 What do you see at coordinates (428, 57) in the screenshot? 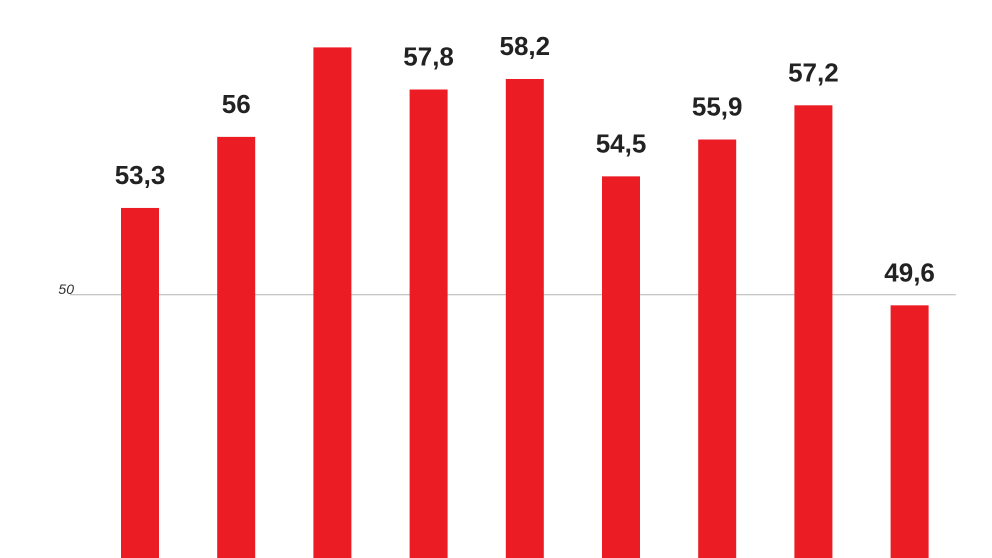
I see `bar-value-label-3: 57,8` at bounding box center [428, 57].